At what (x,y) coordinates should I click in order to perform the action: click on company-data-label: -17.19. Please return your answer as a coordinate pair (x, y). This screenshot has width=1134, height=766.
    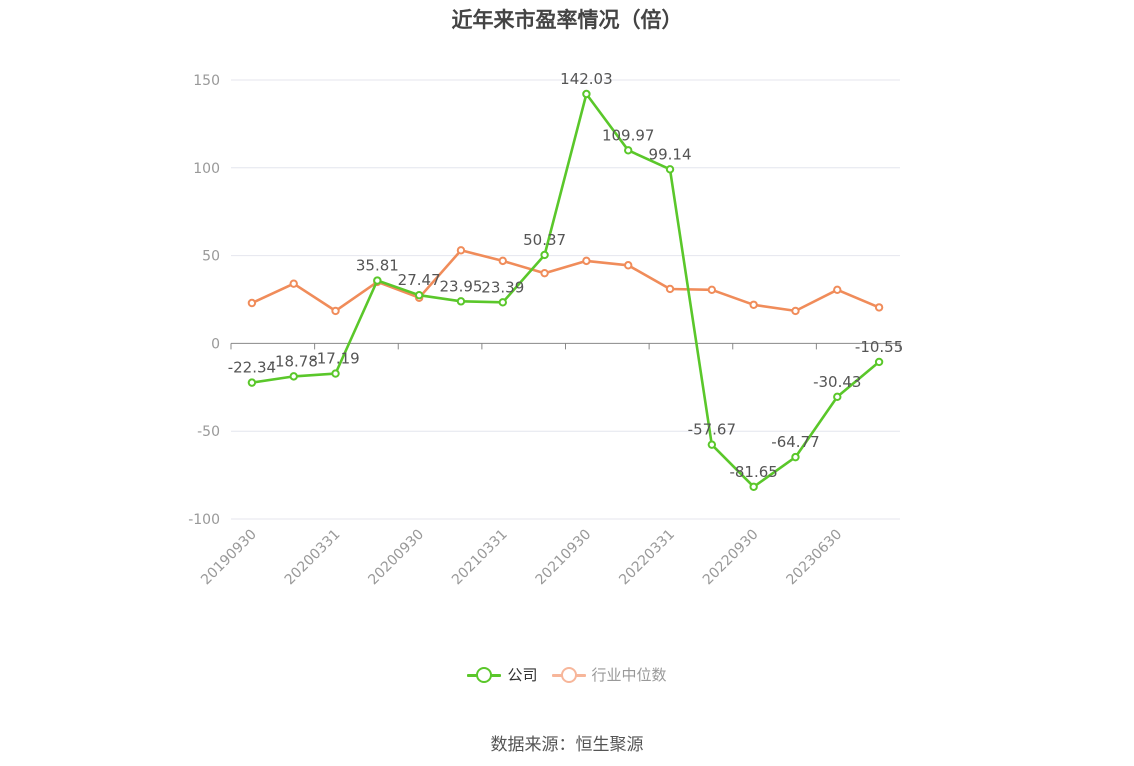
    Looking at the image, I should click on (335, 359).